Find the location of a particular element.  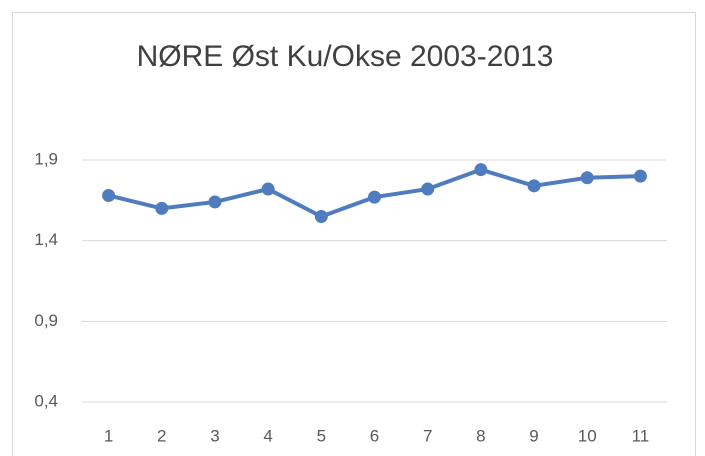

x-tick-label: 7 is located at coordinates (427, 435).